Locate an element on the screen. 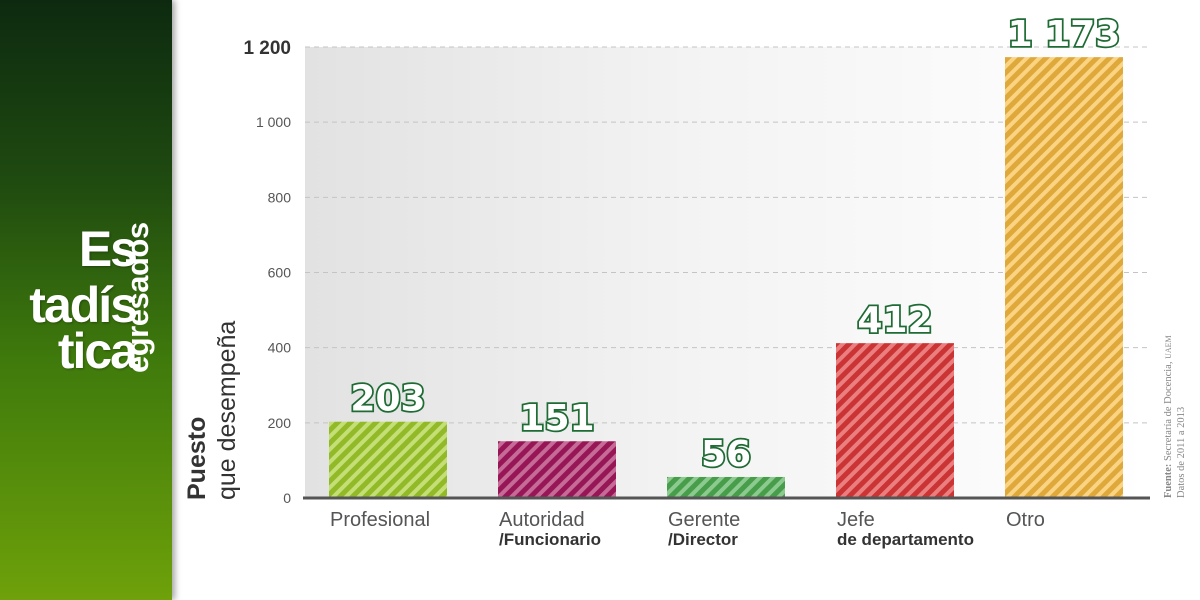 The height and width of the screenshot is (600, 1200). category-label-2: Gerente is located at coordinates (704, 520).